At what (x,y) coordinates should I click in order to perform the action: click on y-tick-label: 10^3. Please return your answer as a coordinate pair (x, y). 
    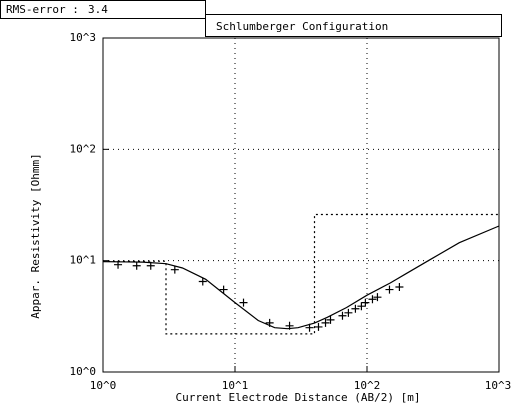
    Looking at the image, I should click on (83, 37).